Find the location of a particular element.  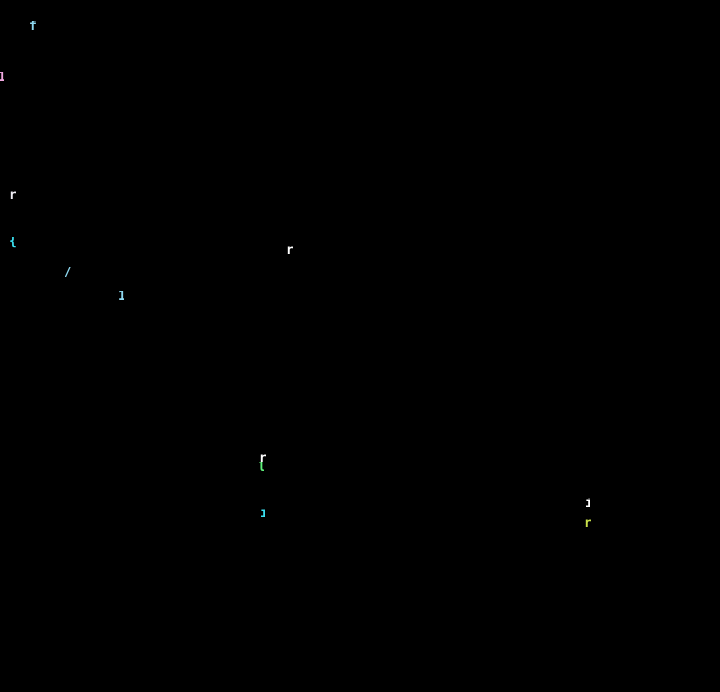

glyph-fragment-11: i is located at coordinates (588, 502).